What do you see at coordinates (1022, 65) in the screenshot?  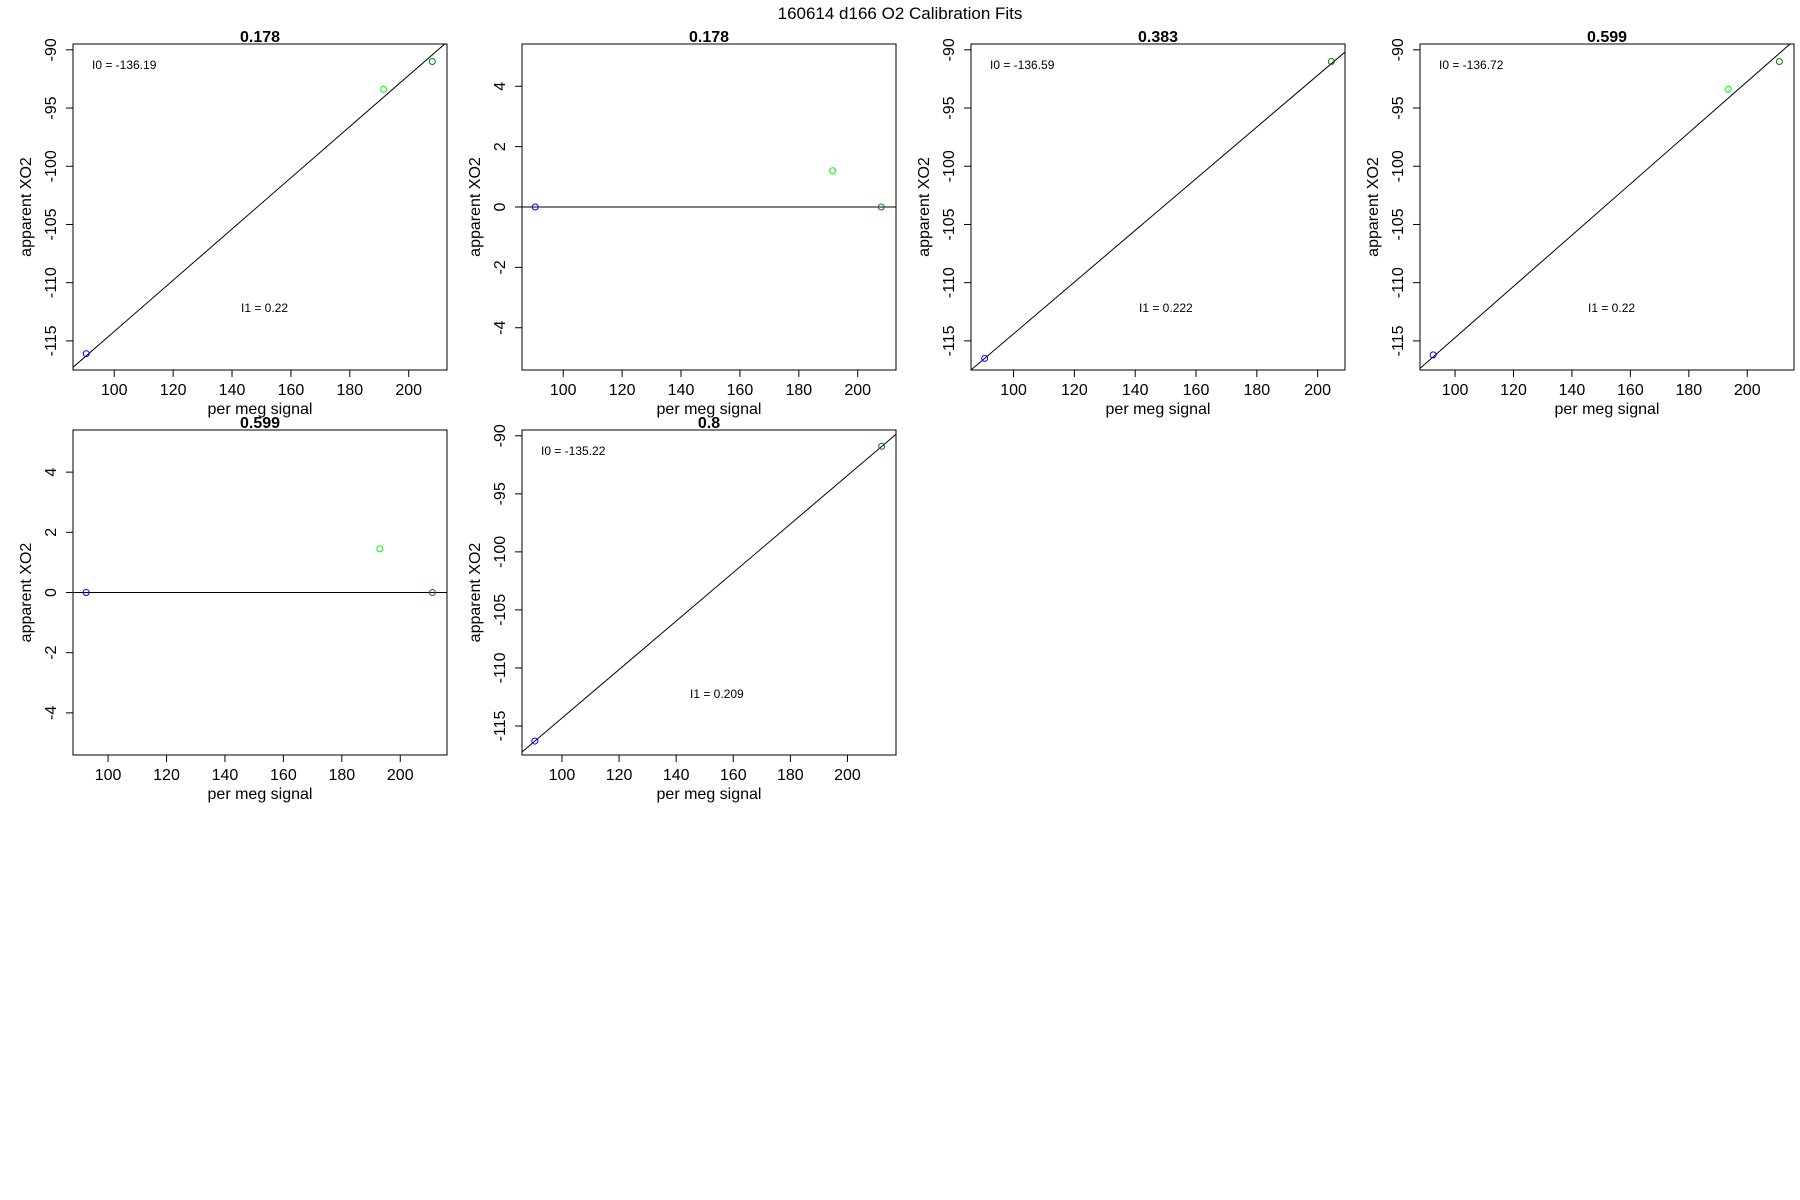 I see `coefficient-annotation: I0 = -136.59` at bounding box center [1022, 65].